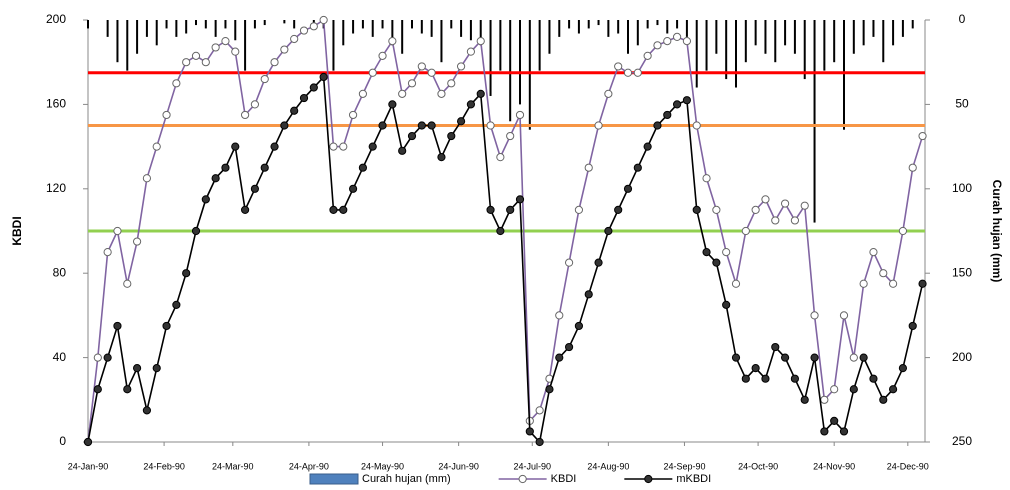 This screenshot has height=490, width=1010. What do you see at coordinates (908, 466) in the screenshot?
I see `x-tick-label: 24-Dec-90` at bounding box center [908, 466].